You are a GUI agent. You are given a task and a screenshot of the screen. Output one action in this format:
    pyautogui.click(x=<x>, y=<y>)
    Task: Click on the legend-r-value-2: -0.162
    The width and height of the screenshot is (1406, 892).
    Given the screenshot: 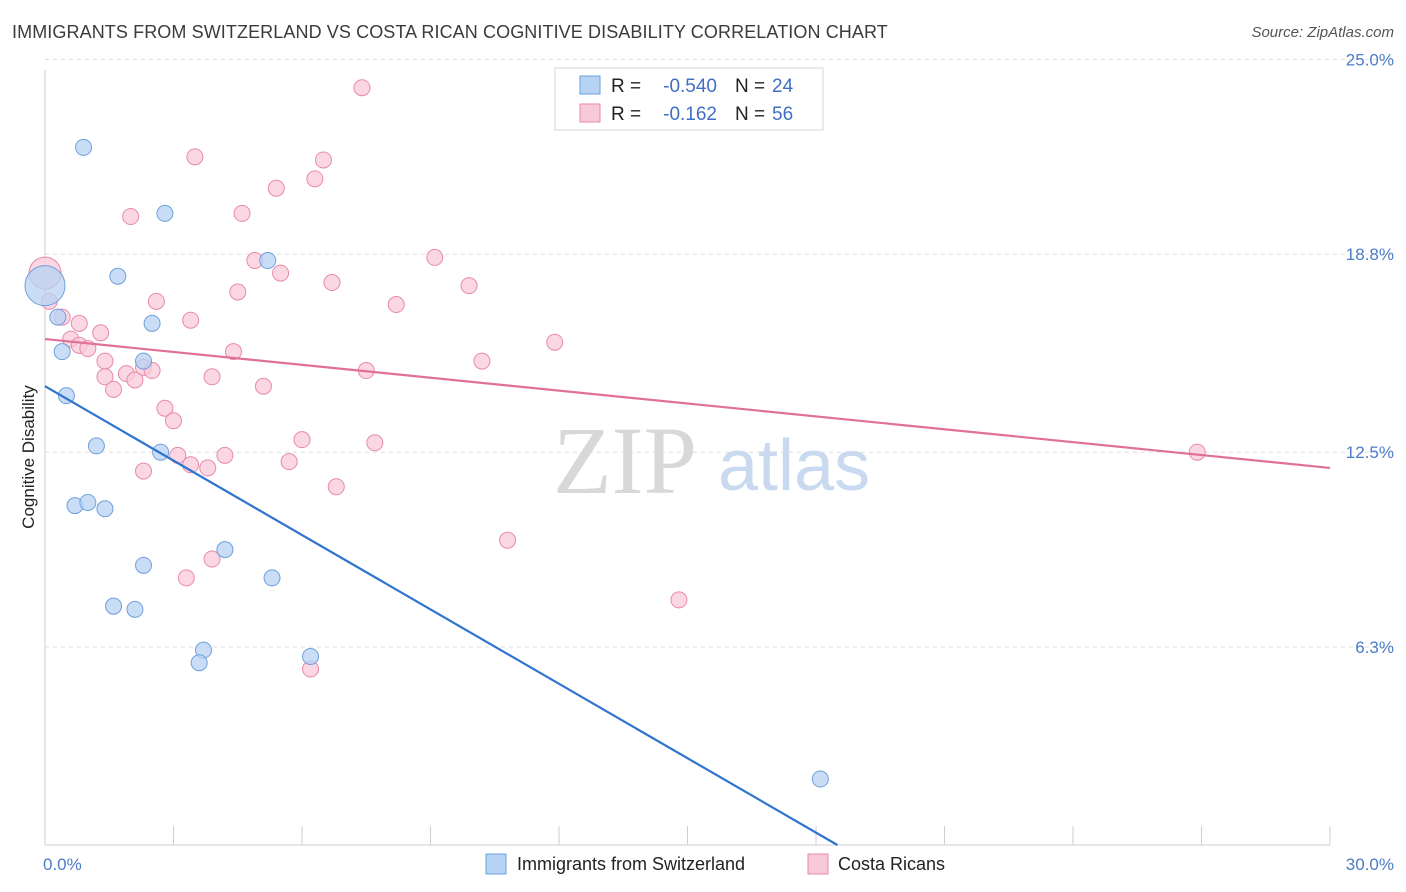 What is the action you would take?
    pyautogui.click(x=690, y=114)
    